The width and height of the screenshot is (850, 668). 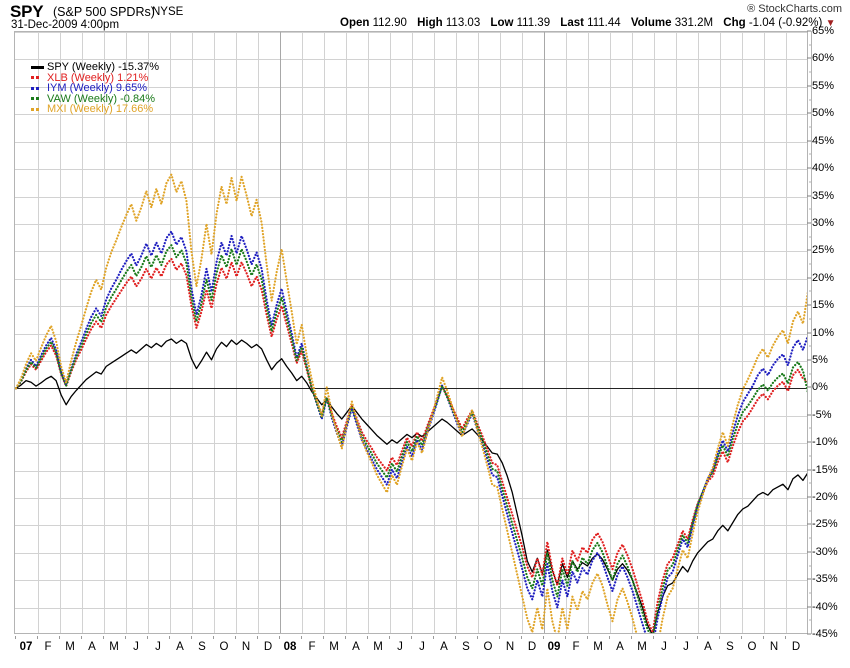 I want to click on y-axis-line, so click(x=811, y=332).